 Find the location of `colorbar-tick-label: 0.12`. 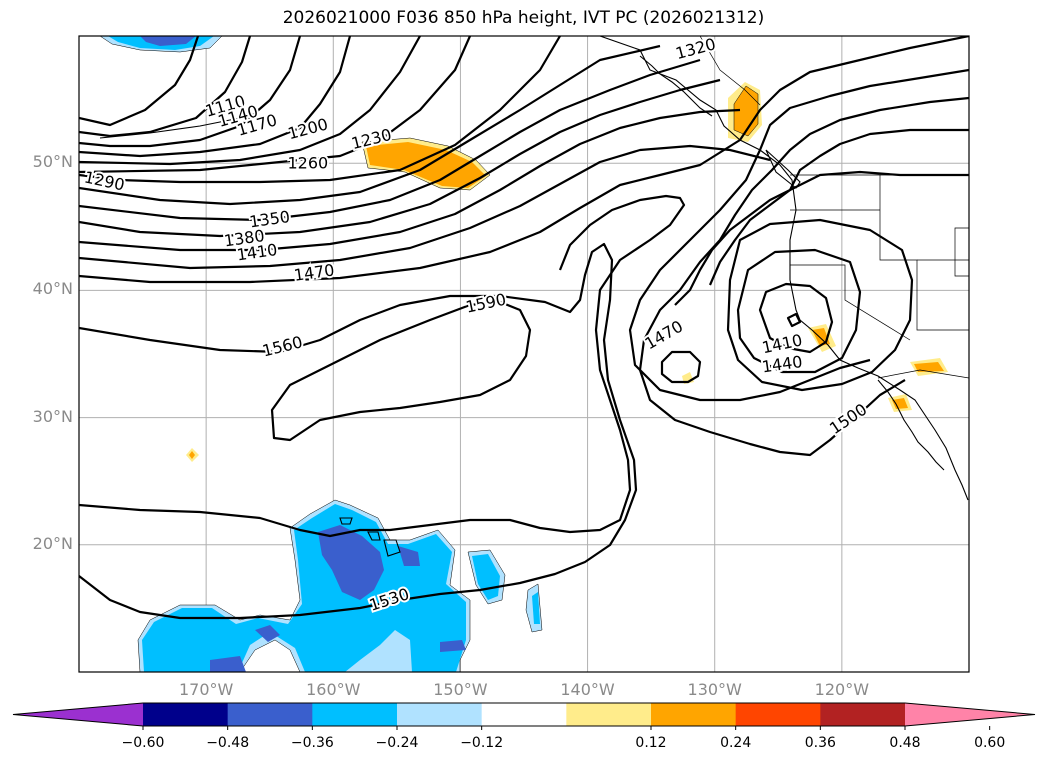

colorbar-tick-label: 0.12 is located at coordinates (651, 743).